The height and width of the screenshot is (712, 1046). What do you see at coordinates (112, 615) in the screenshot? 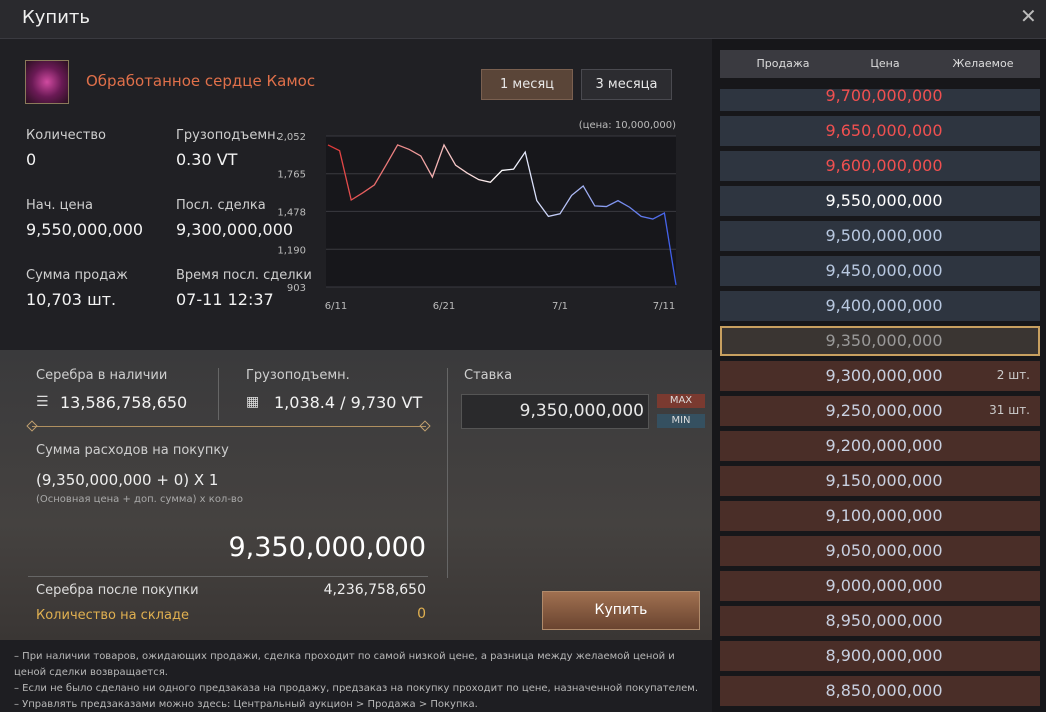
I see `stock-label: Количество на складе` at bounding box center [112, 615].